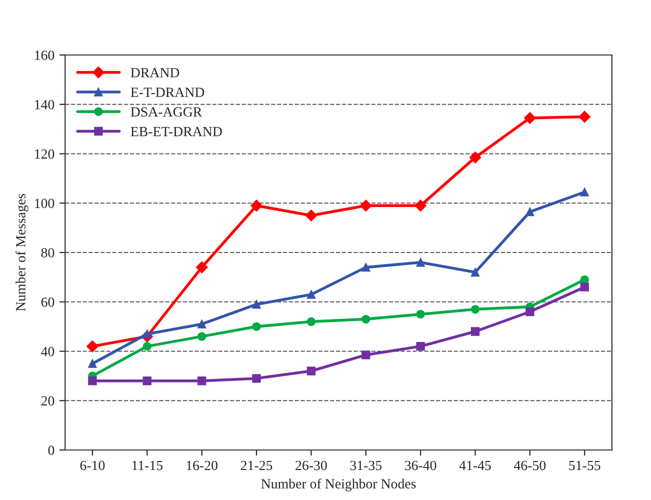  What do you see at coordinates (311, 465) in the screenshot?
I see `x-tick-label: 26-30` at bounding box center [311, 465].